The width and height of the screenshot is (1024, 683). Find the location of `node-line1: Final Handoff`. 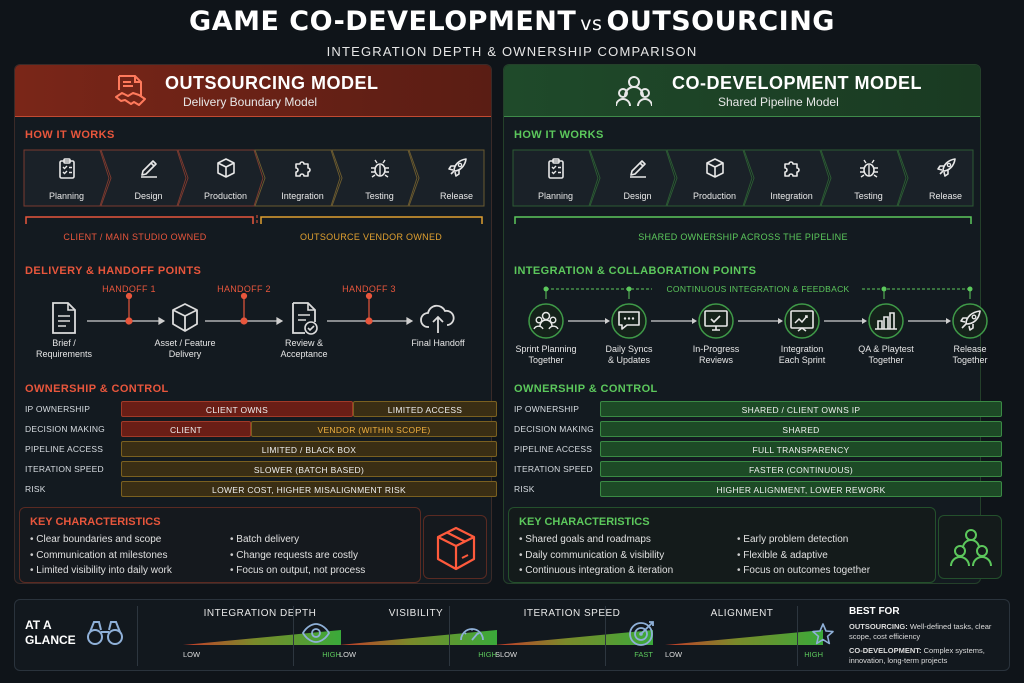

node-line1: Final Handoff is located at coordinates (438, 343).